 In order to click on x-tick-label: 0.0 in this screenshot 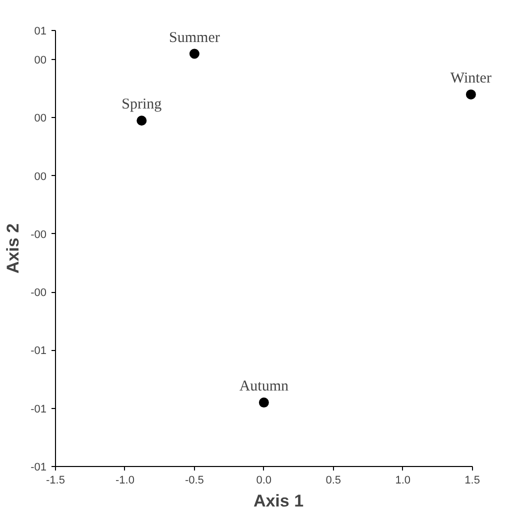, I will do `click(264, 480)`.